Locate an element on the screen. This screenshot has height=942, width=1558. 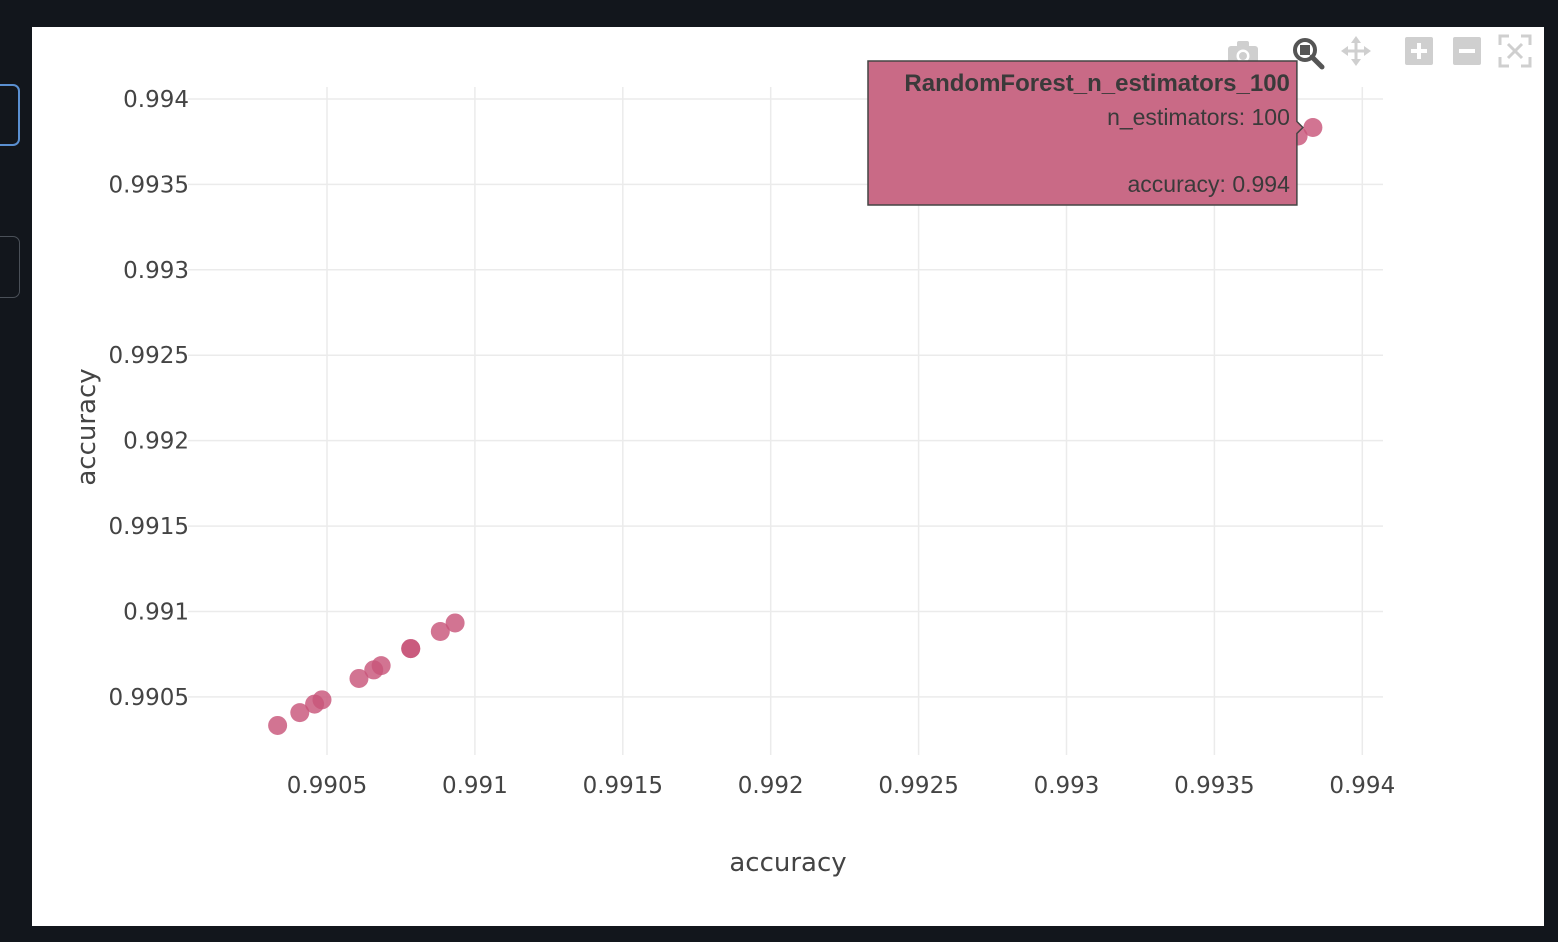
y-tick-label: 0.9915 is located at coordinates (149, 527).